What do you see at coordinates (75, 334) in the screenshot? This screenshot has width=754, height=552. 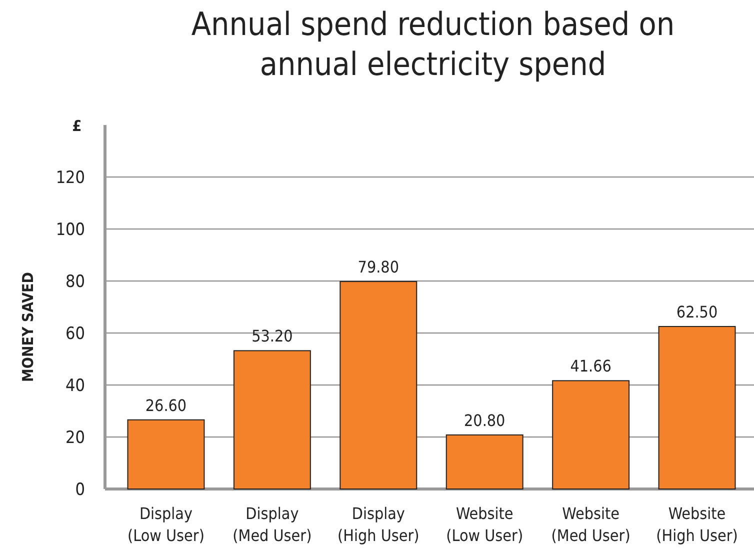 I see `y-tick-label: 60` at bounding box center [75, 334].